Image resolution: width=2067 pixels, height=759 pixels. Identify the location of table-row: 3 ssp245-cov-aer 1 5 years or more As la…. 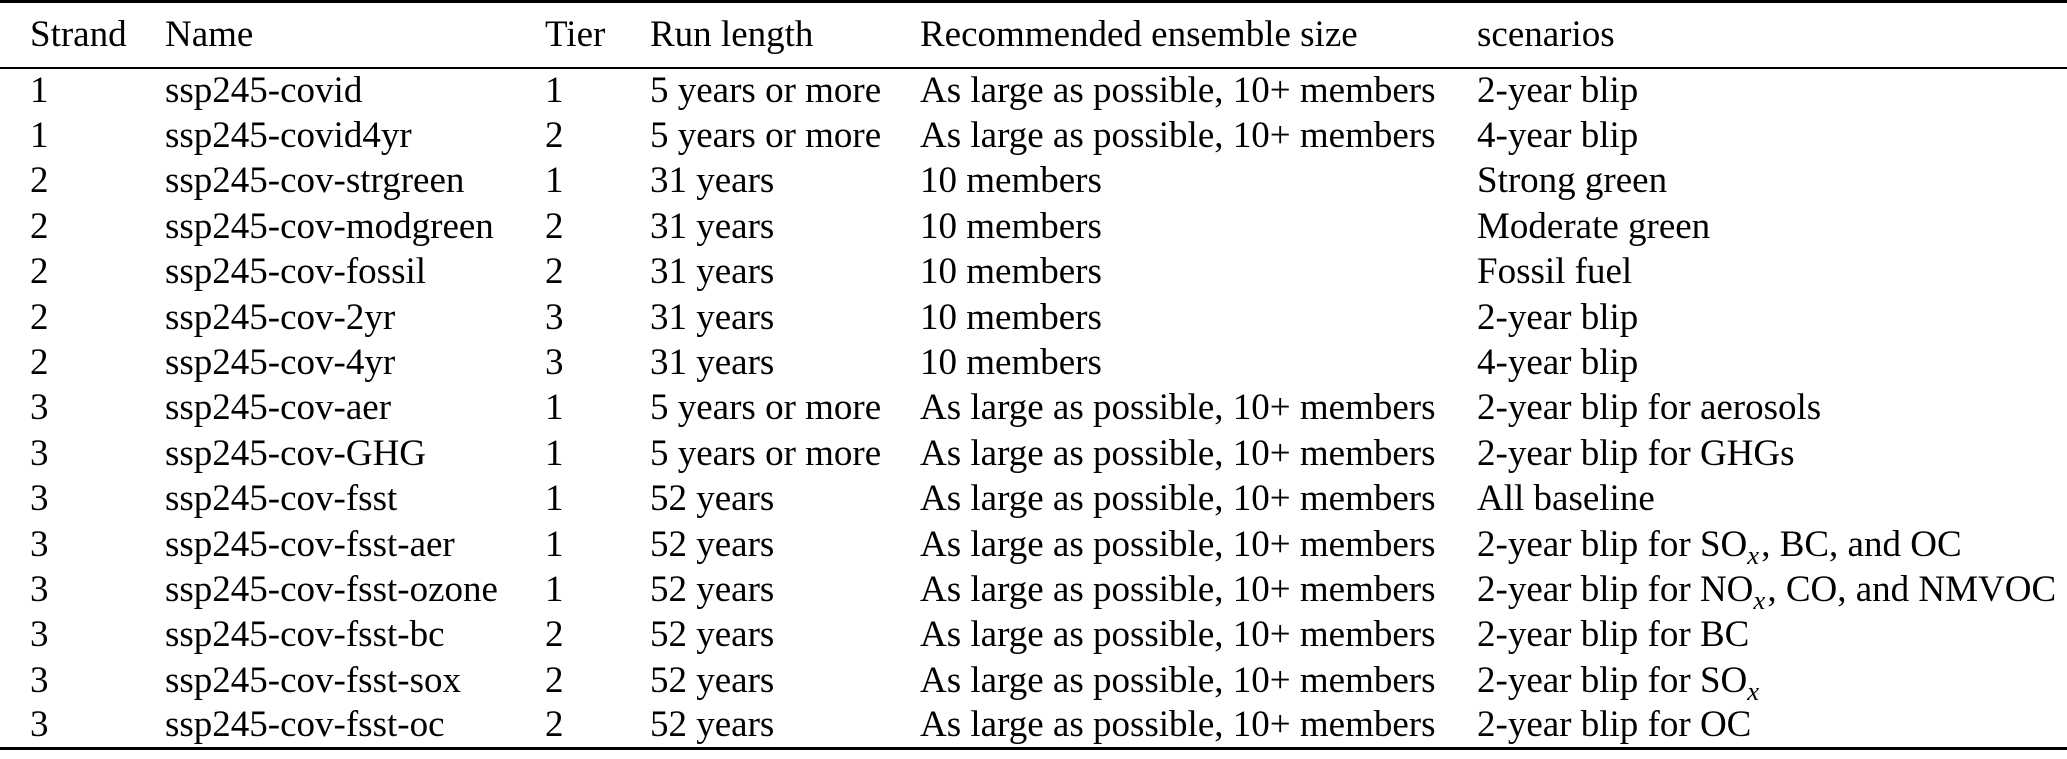
(1033, 407).